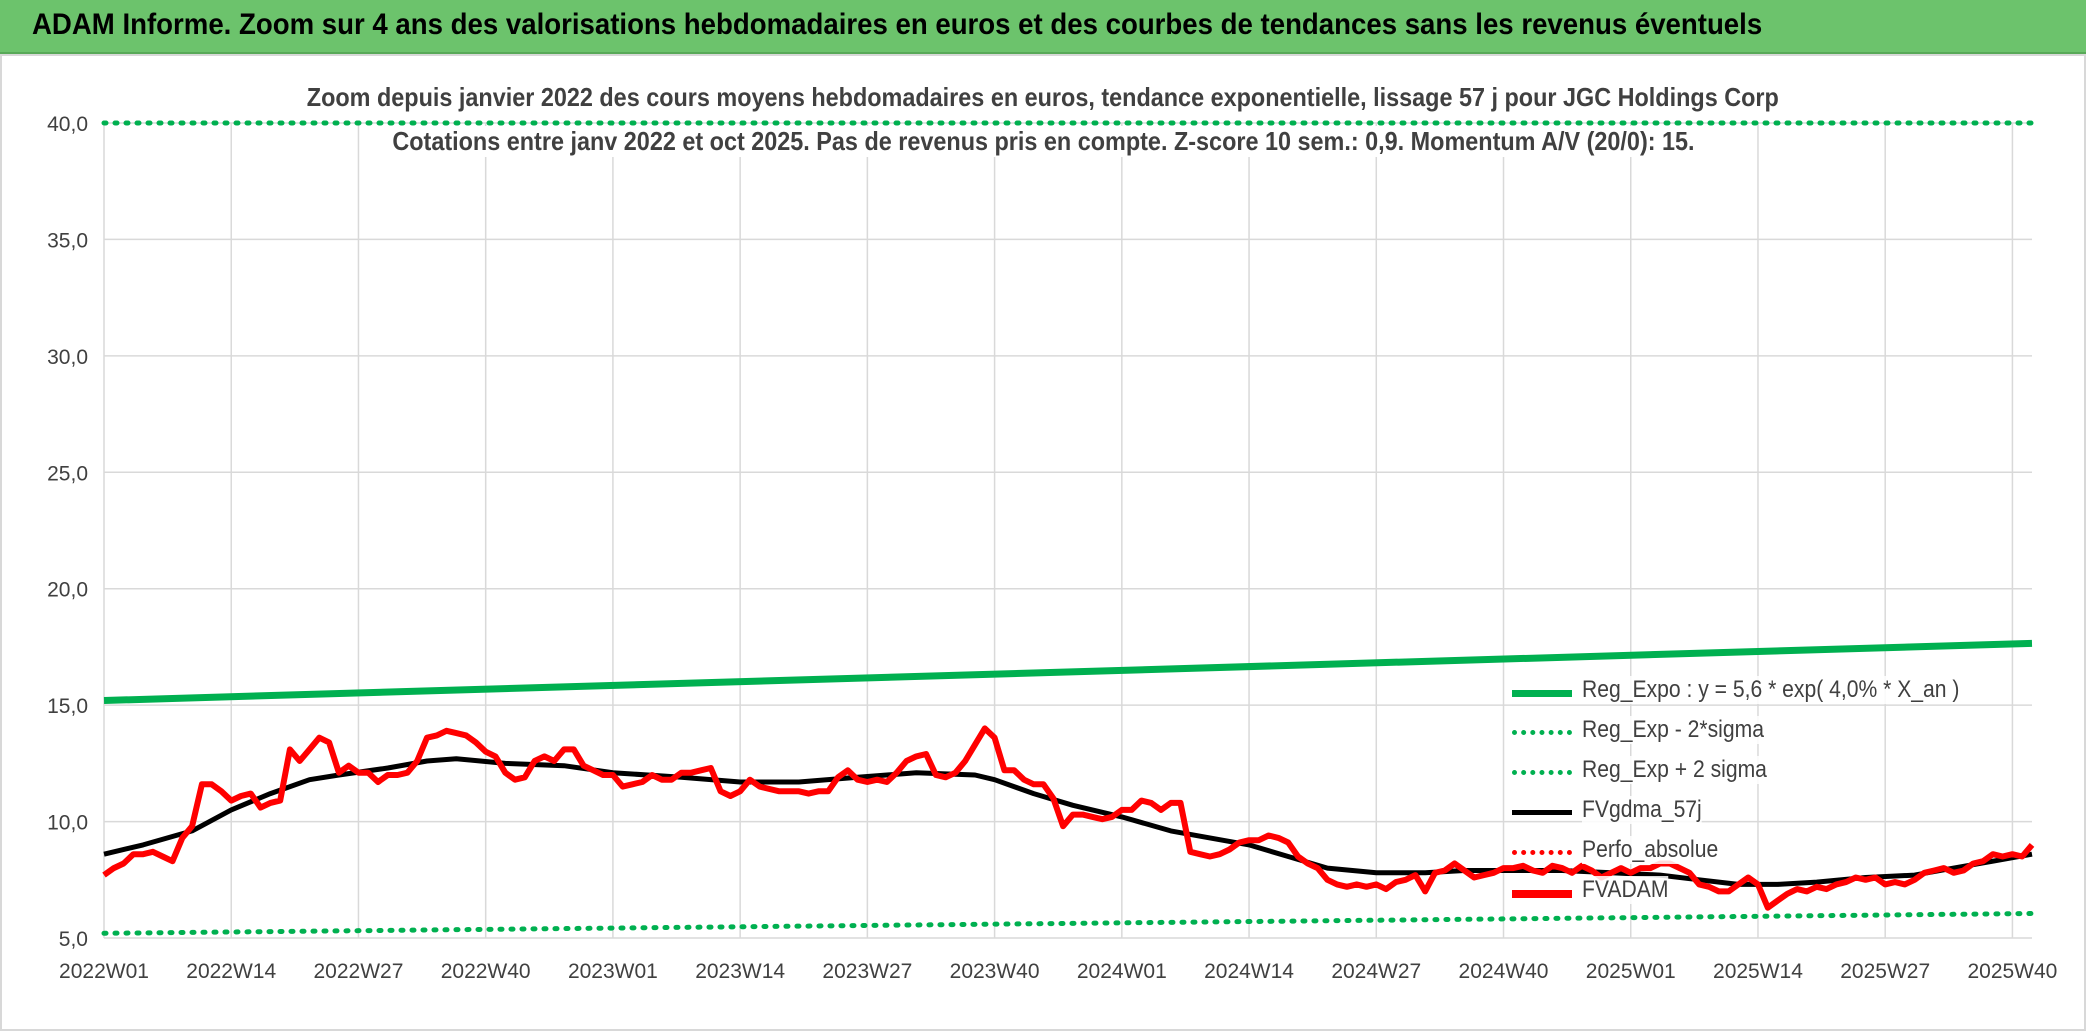 The width and height of the screenshot is (2086, 1031). I want to click on legend-label: FVgdma_57j, so click(1642, 810).